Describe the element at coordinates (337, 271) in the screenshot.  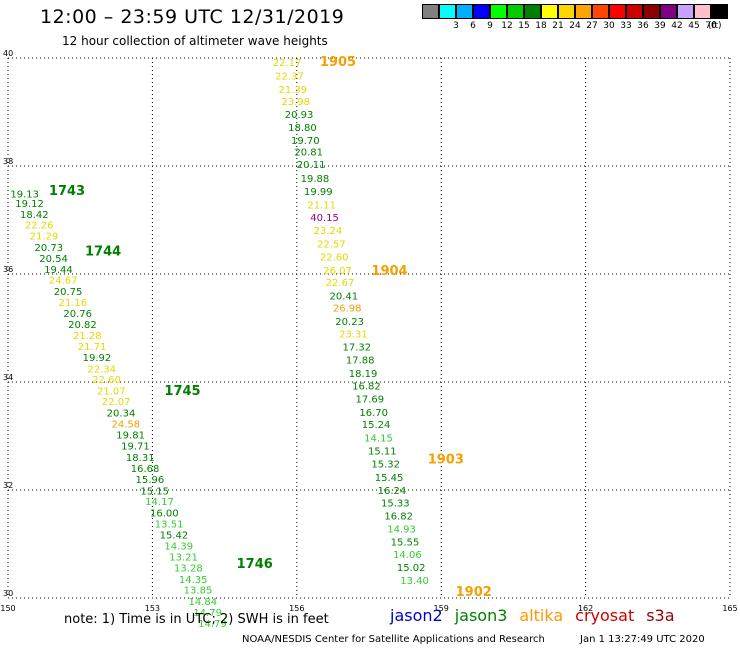
I see `wave-height-label: 26.07` at that location.